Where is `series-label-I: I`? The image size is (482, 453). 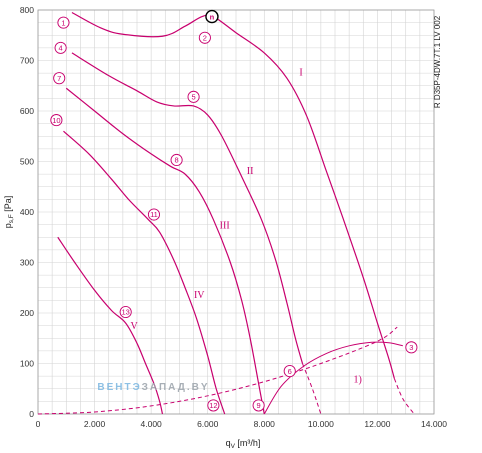
series-label-I: I is located at coordinates (300, 73).